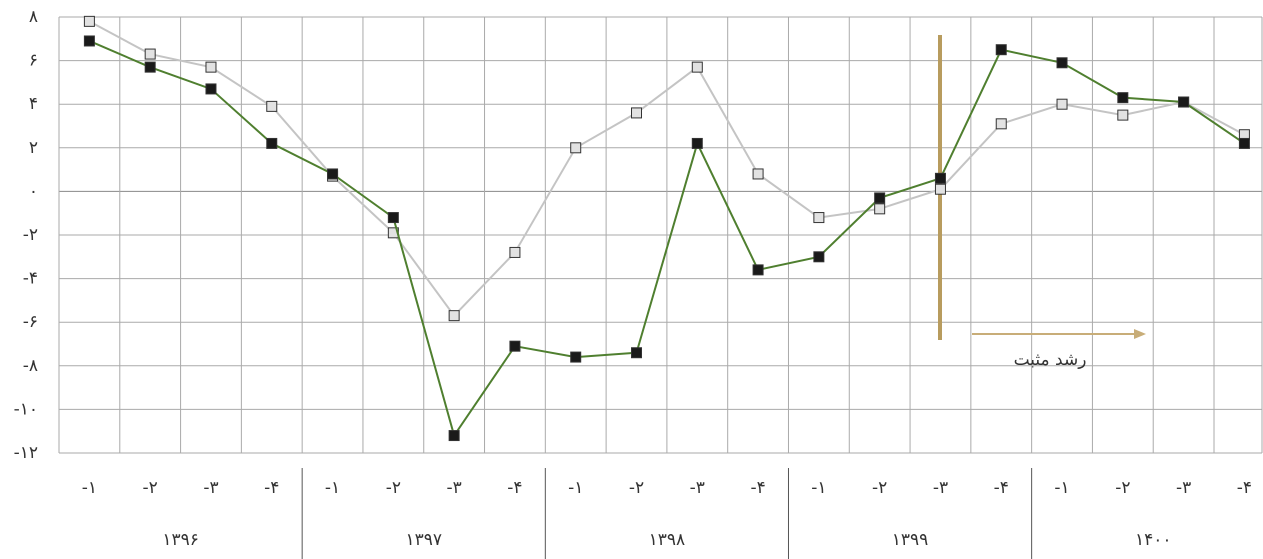 This screenshot has height=559, width=1263. What do you see at coordinates (26, 409) in the screenshot?
I see `y-tick-label: -۱۰` at bounding box center [26, 409].